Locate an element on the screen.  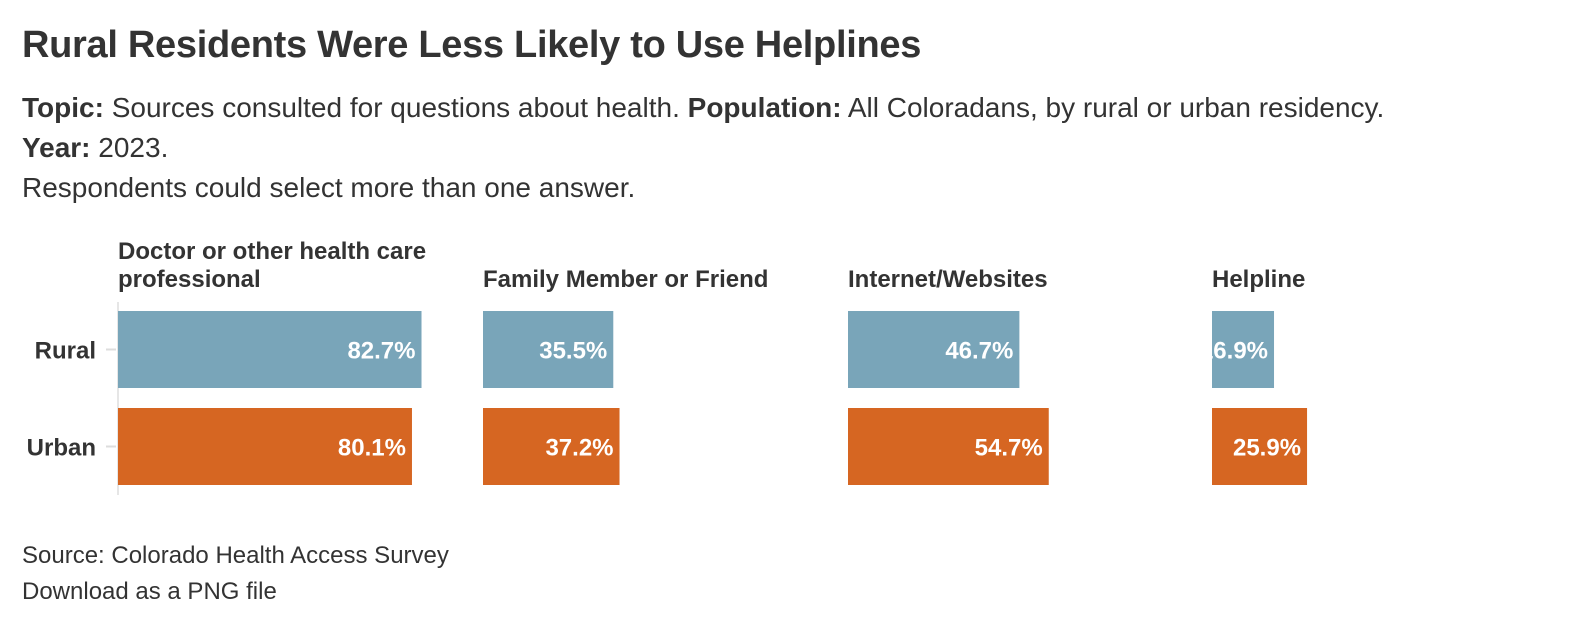
data-label: 37.2% is located at coordinates (579, 448).